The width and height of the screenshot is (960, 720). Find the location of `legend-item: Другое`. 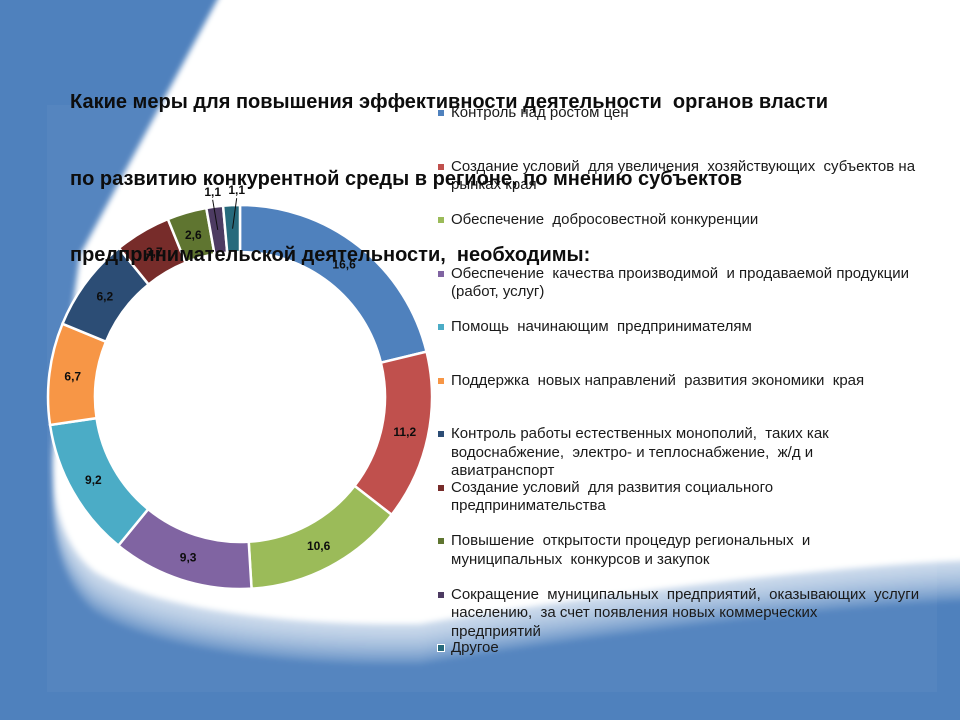

legend-item: Другое is located at coordinates (689, 648).